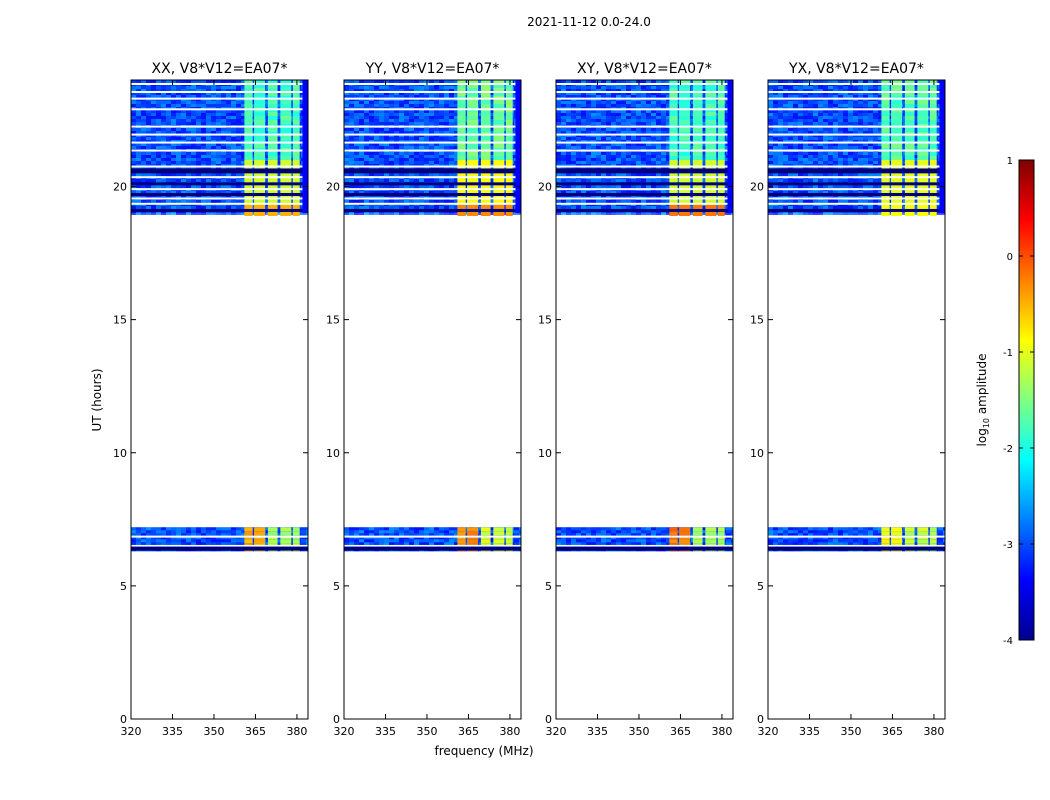 Image resolution: width=1050 pixels, height=800 pixels. I want to click on y-tick-label: 0, so click(336, 719).